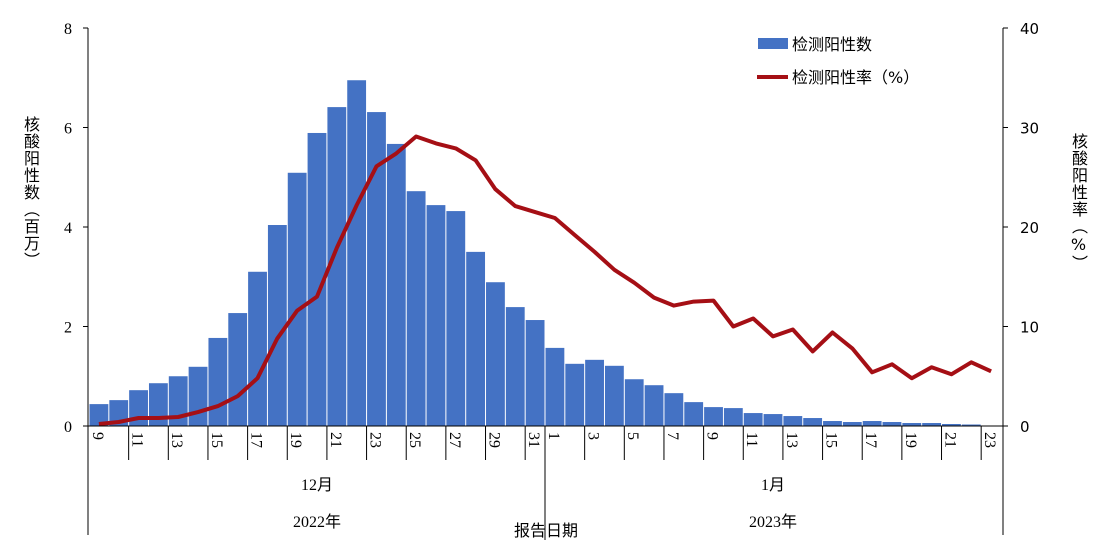  I want to click on left-tick-label: 4, so click(68, 228).